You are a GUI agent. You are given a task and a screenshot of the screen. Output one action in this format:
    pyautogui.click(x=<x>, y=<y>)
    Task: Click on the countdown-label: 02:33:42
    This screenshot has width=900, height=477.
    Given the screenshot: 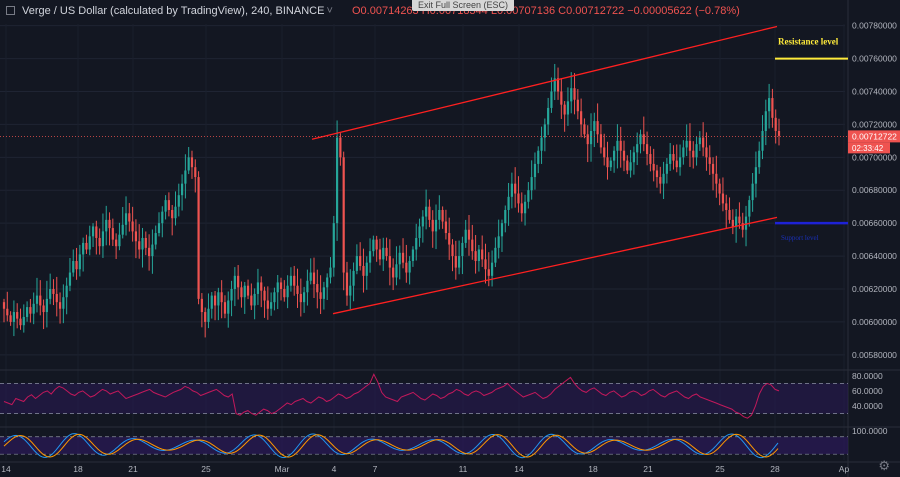 What is the action you would take?
    pyautogui.click(x=868, y=148)
    